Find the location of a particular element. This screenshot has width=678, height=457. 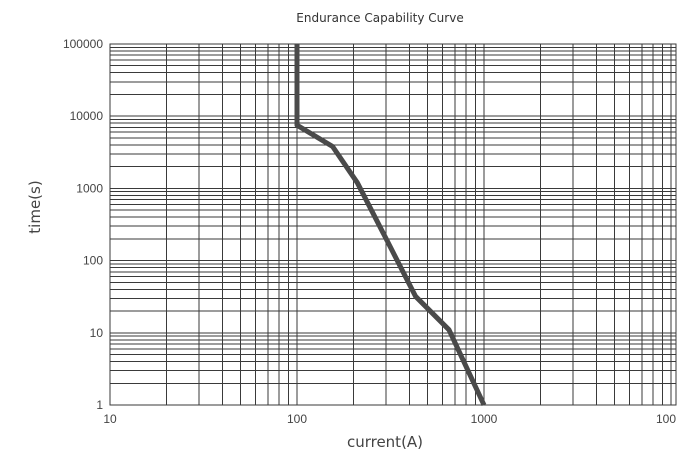

y-tick-label: 1 is located at coordinates (99, 405).